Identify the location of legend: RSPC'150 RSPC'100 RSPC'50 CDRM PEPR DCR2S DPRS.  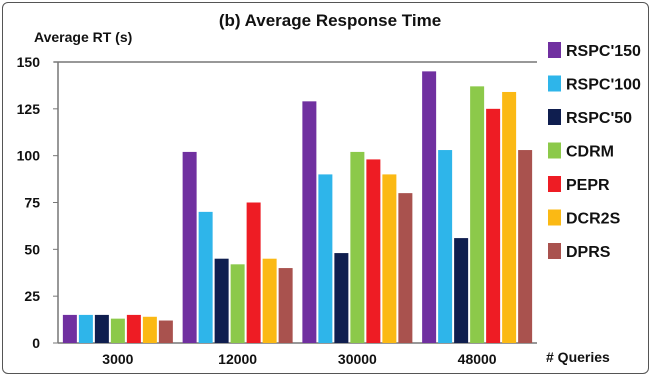
(594, 151).